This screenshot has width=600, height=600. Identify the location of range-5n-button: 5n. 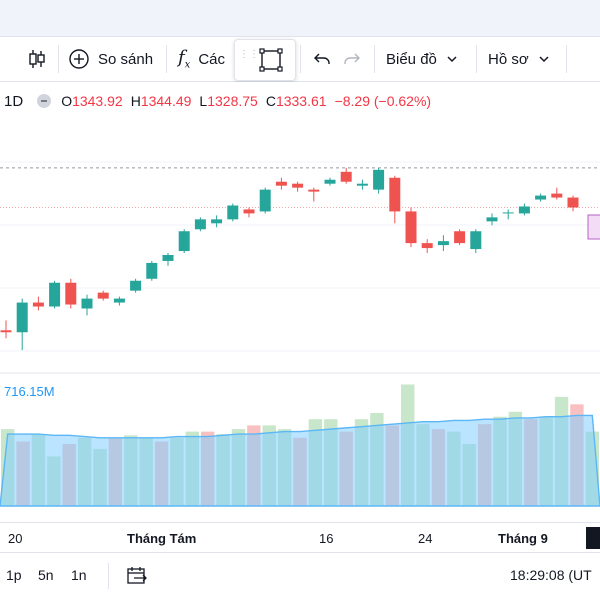
(46, 575).